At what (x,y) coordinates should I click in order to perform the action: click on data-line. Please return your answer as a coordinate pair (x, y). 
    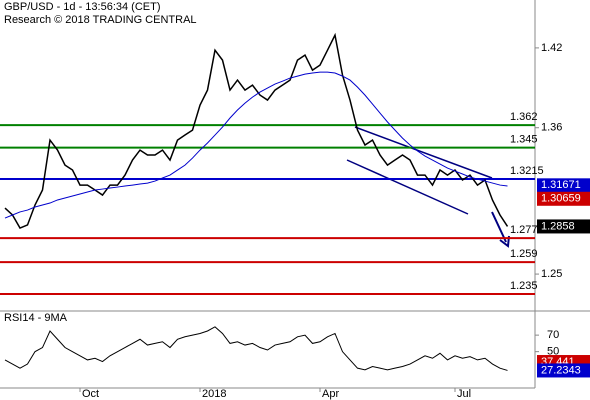
    Looking at the image, I should click on (256, 348).